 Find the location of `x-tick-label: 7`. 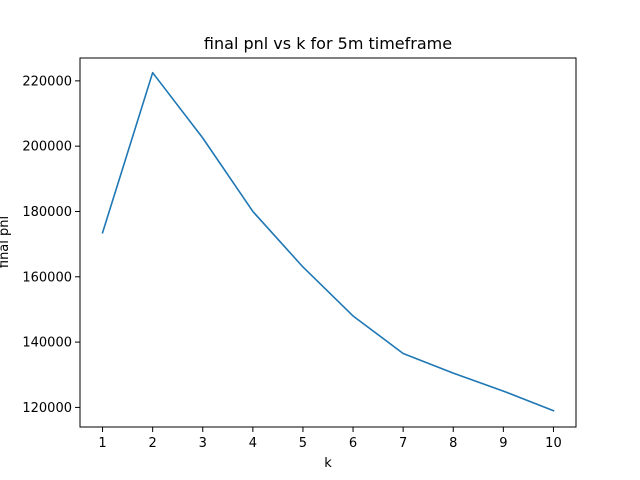

x-tick-label: 7 is located at coordinates (403, 443).